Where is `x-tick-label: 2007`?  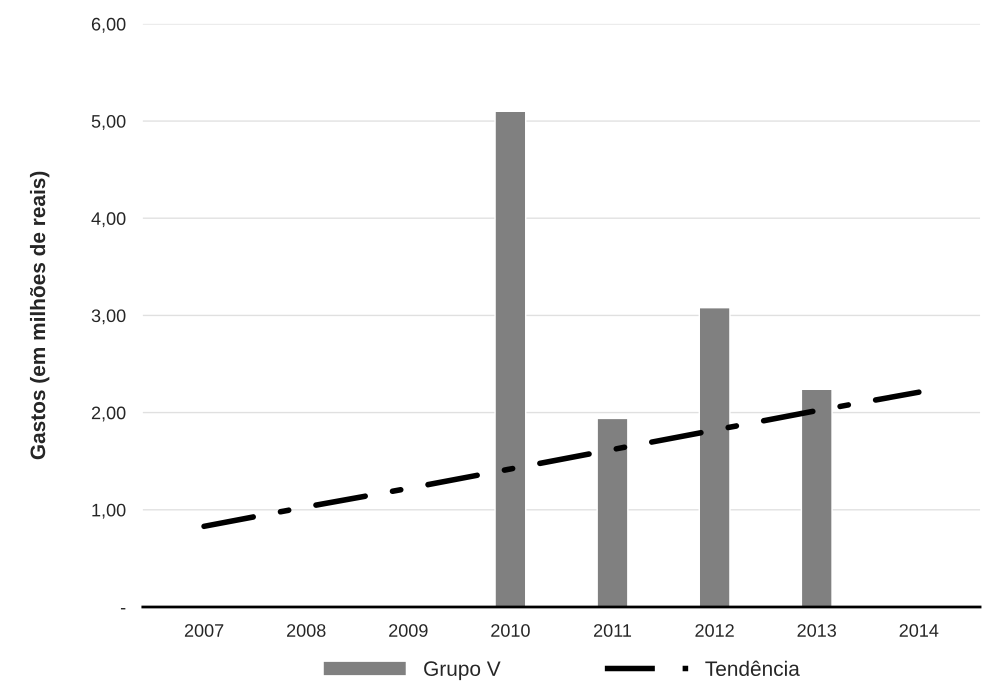
x-tick-label: 2007 is located at coordinates (204, 630).